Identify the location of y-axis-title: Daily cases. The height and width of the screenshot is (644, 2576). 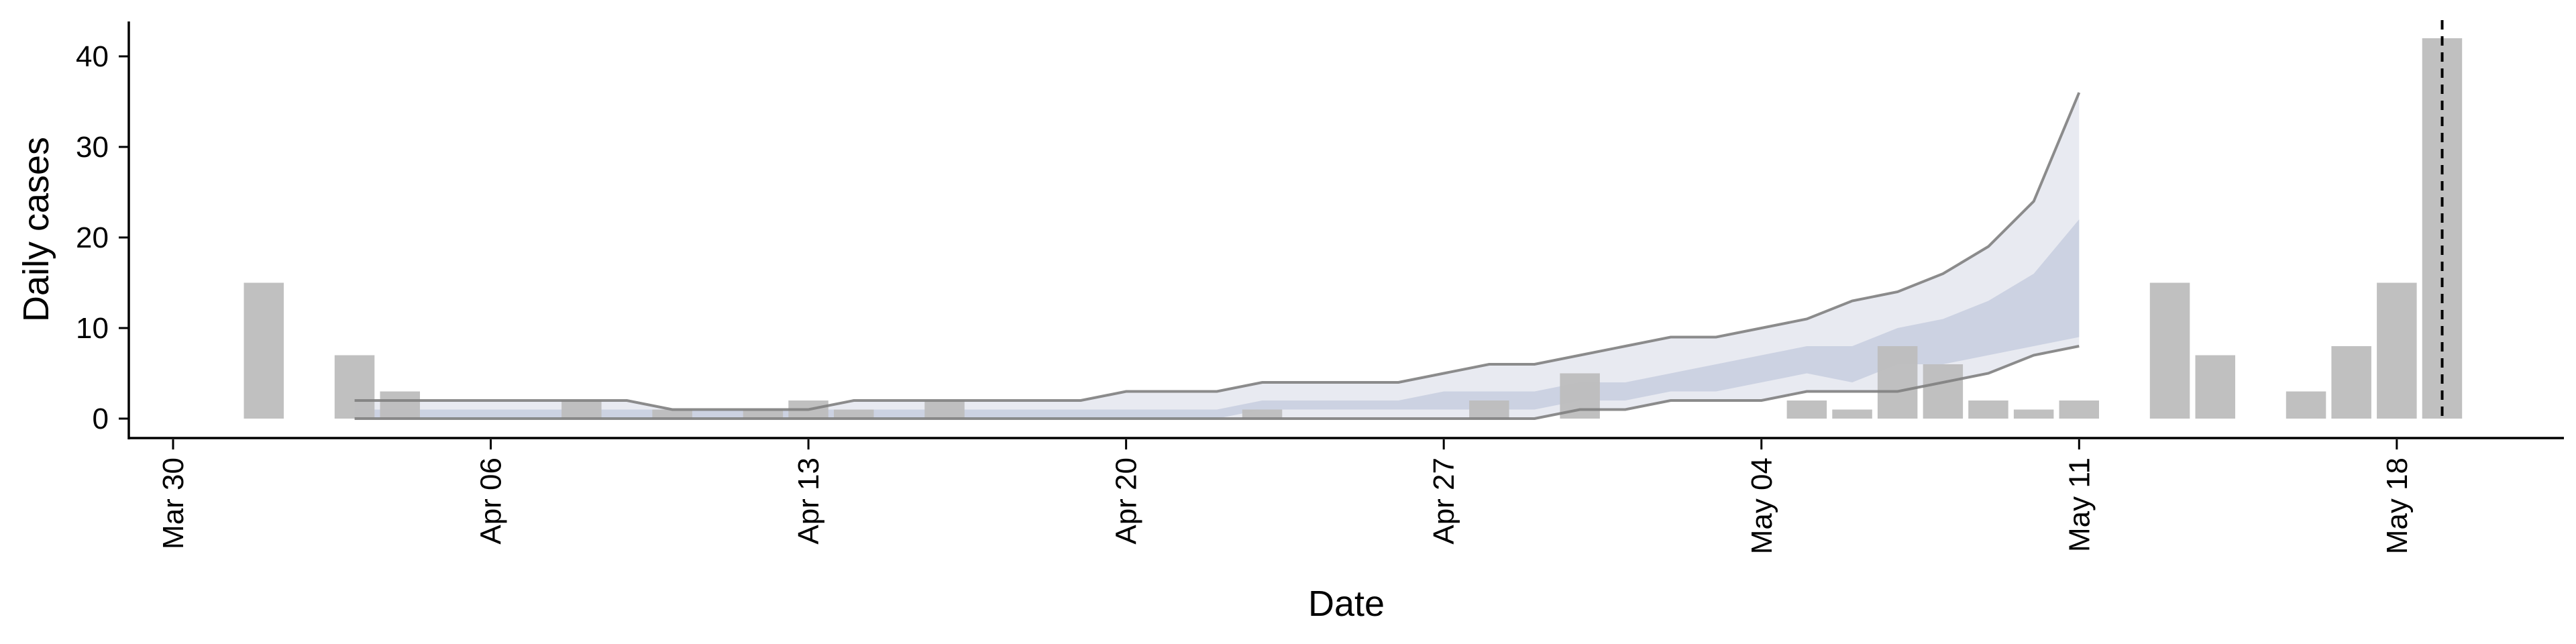
(36, 229).